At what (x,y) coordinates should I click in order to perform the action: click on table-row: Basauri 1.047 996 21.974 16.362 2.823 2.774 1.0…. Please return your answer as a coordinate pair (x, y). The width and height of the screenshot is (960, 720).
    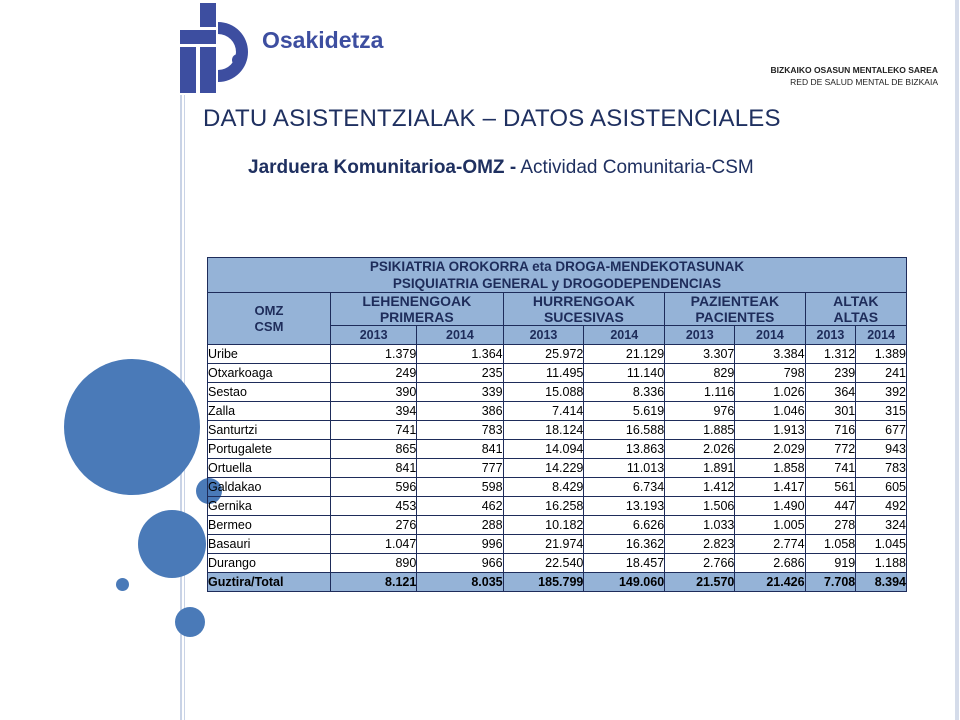
    Looking at the image, I should click on (557, 544).